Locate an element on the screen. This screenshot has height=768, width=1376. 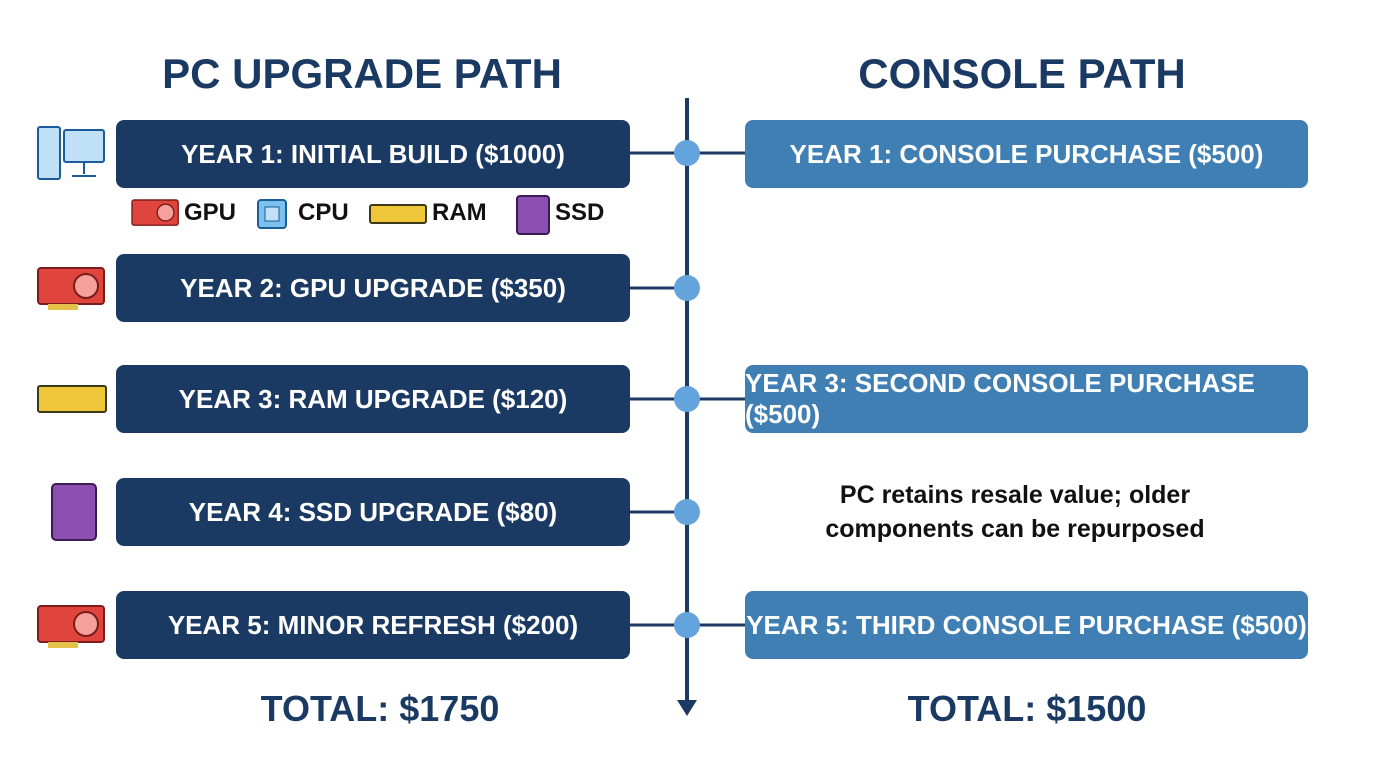
pc-total: TOTAL: $1750 is located at coordinates (380, 708).